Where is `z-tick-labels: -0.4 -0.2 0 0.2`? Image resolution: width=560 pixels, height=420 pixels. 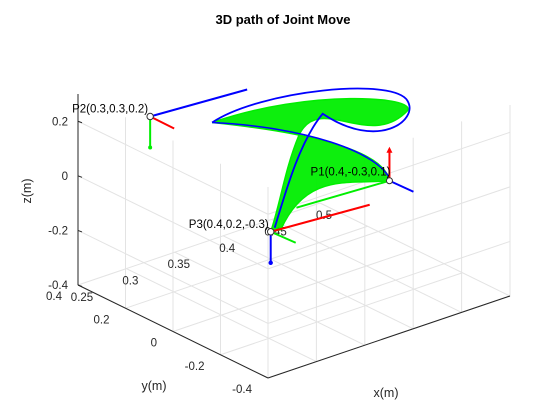
z-tick-labels: -0.4 -0.2 0 0.2 is located at coordinates (65, 204).